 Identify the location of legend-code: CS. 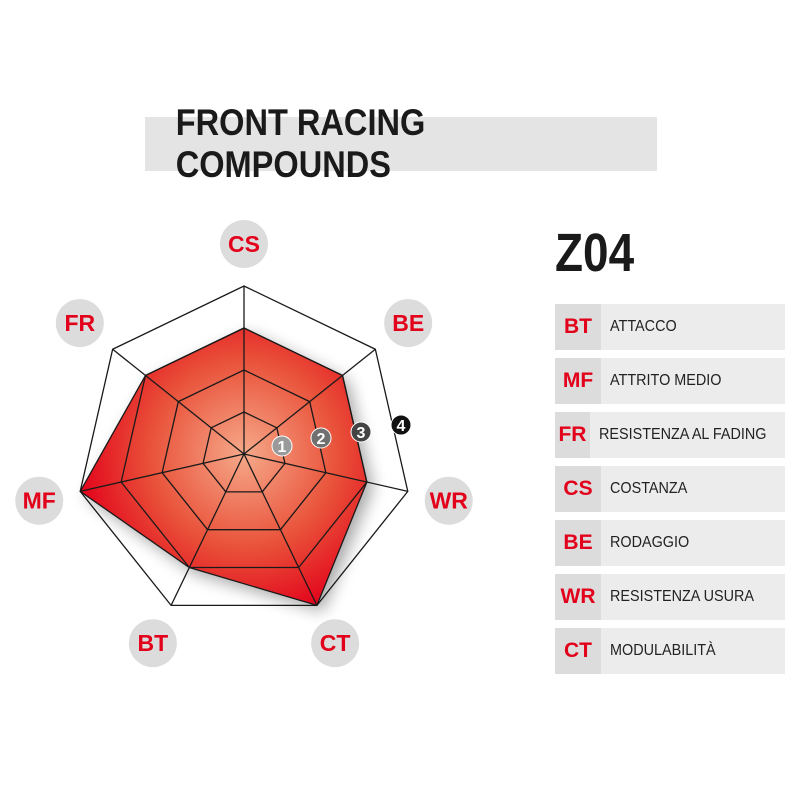
(578, 489).